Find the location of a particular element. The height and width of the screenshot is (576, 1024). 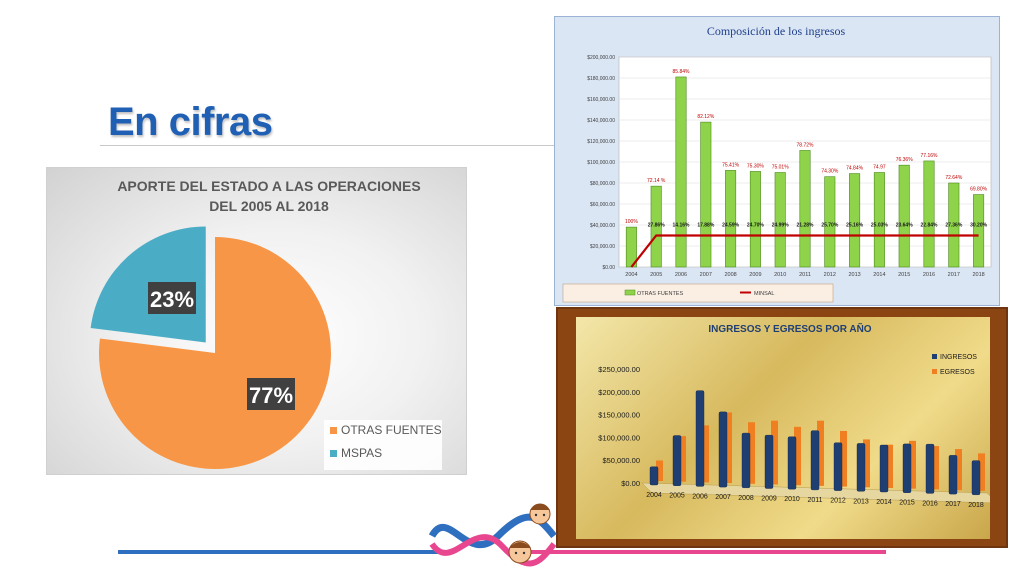

composition-x-tick: 2018 is located at coordinates (978, 275).